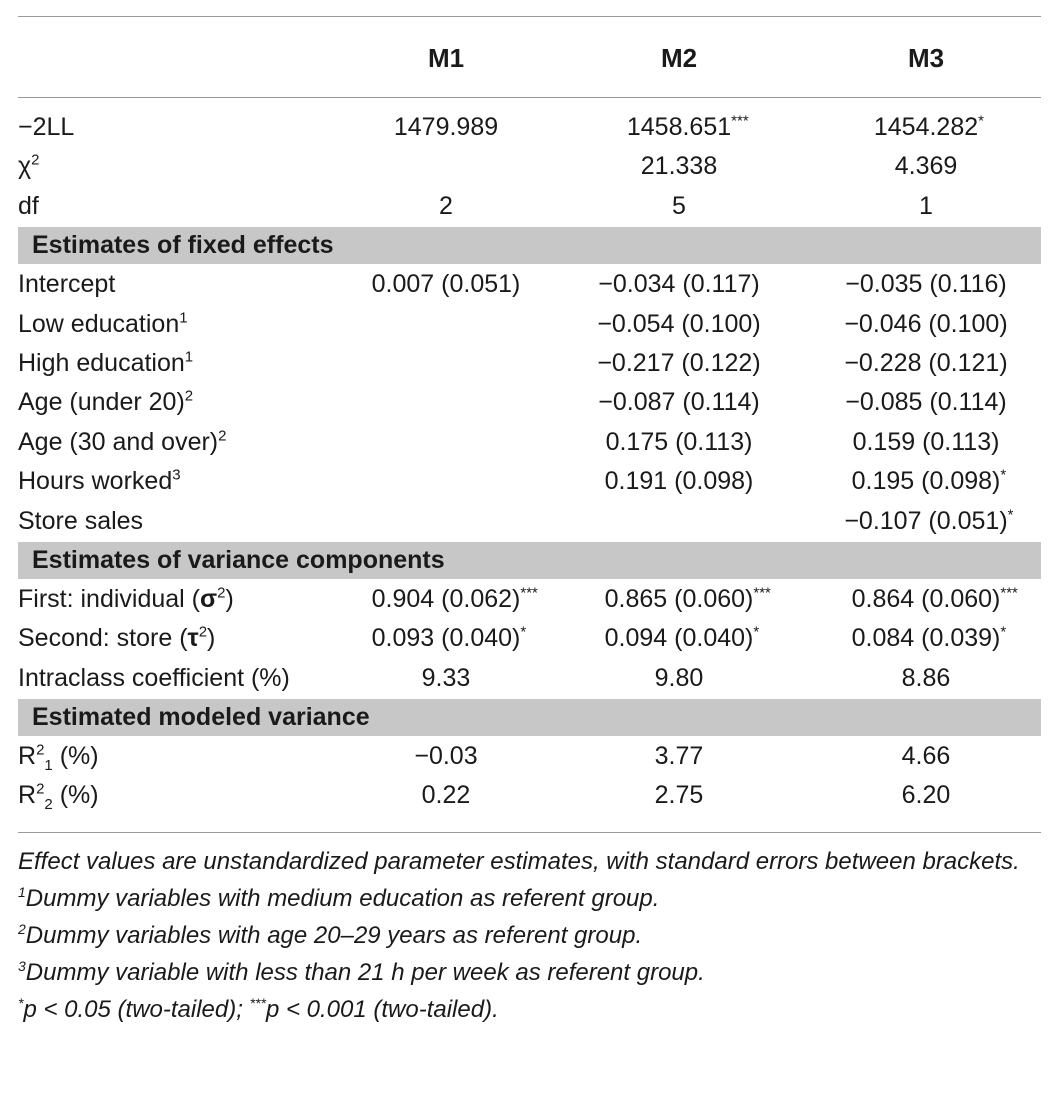 Image resolution: width=1059 pixels, height=1105 pixels. I want to click on section-header-modeled-variance: Estimated modeled variance, so click(529, 718).